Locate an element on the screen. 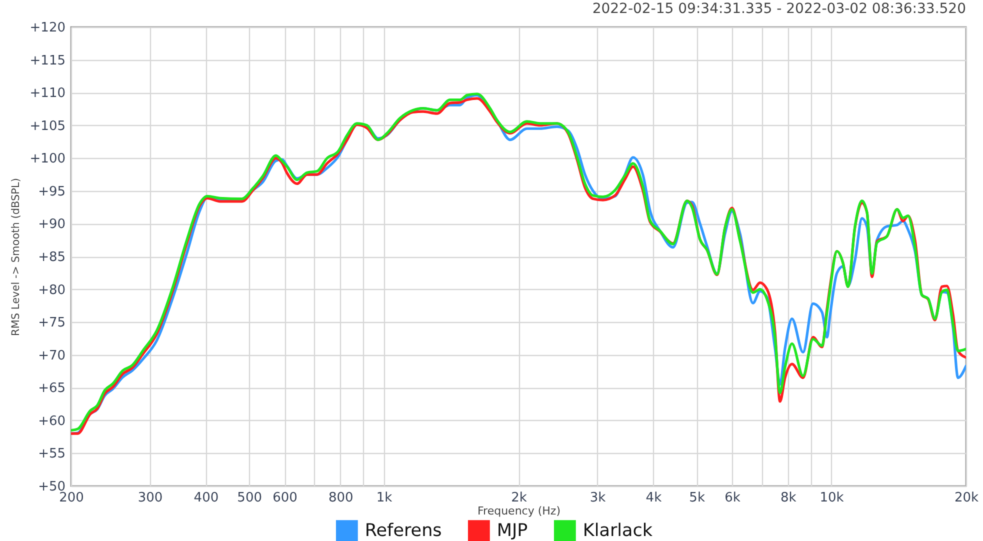  y-tick-label: +55 is located at coordinates (52, 454).